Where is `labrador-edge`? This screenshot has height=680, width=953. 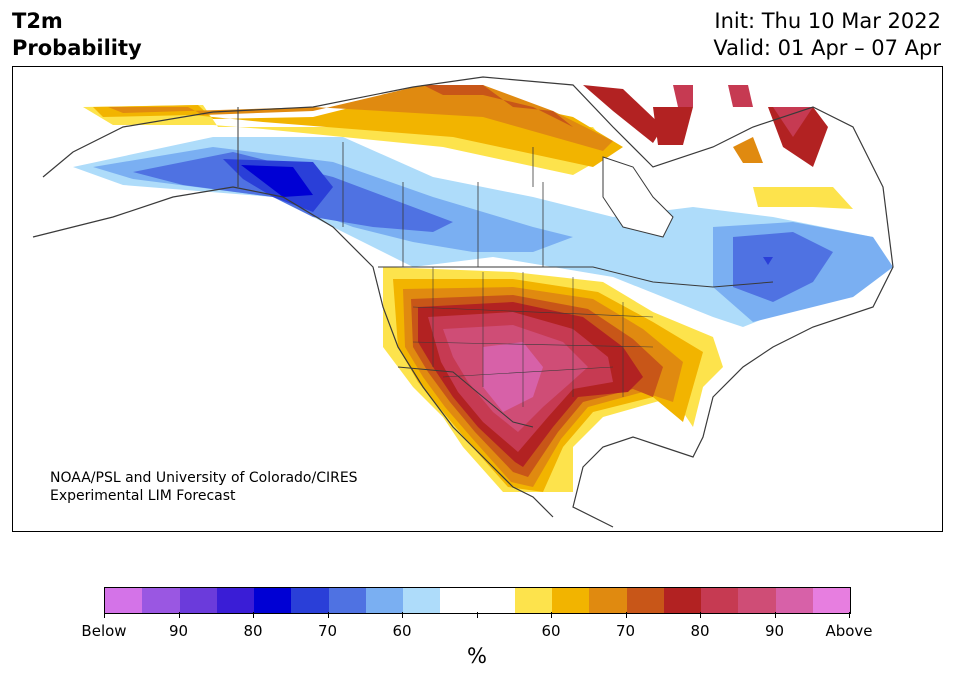
labrador-edge is located at coordinates (803, 198).